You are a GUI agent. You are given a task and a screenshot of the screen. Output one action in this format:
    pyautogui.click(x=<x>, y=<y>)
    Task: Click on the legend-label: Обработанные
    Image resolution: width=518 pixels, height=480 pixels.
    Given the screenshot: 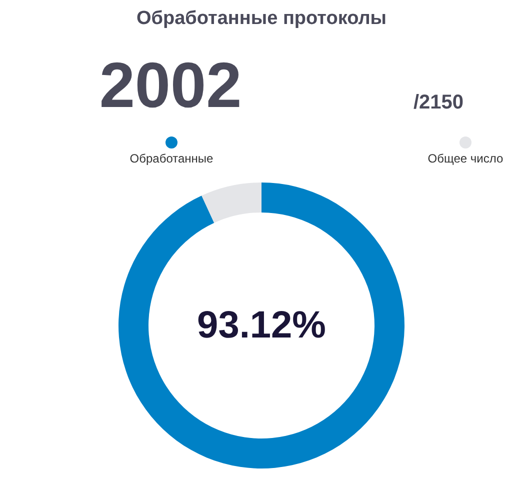 What is the action you would take?
    pyautogui.click(x=172, y=159)
    